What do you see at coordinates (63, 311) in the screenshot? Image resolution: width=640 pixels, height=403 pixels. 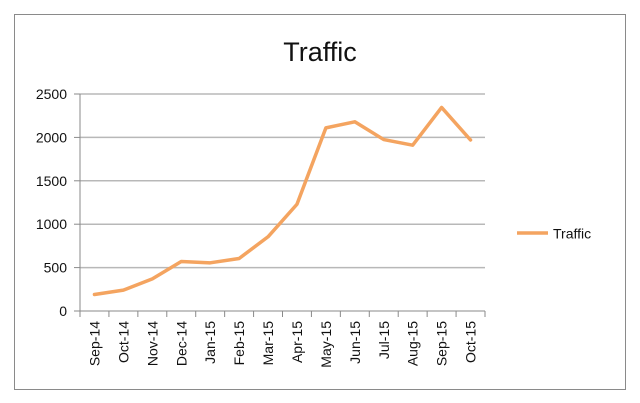 I see `y-tick-label: 0` at bounding box center [63, 311].